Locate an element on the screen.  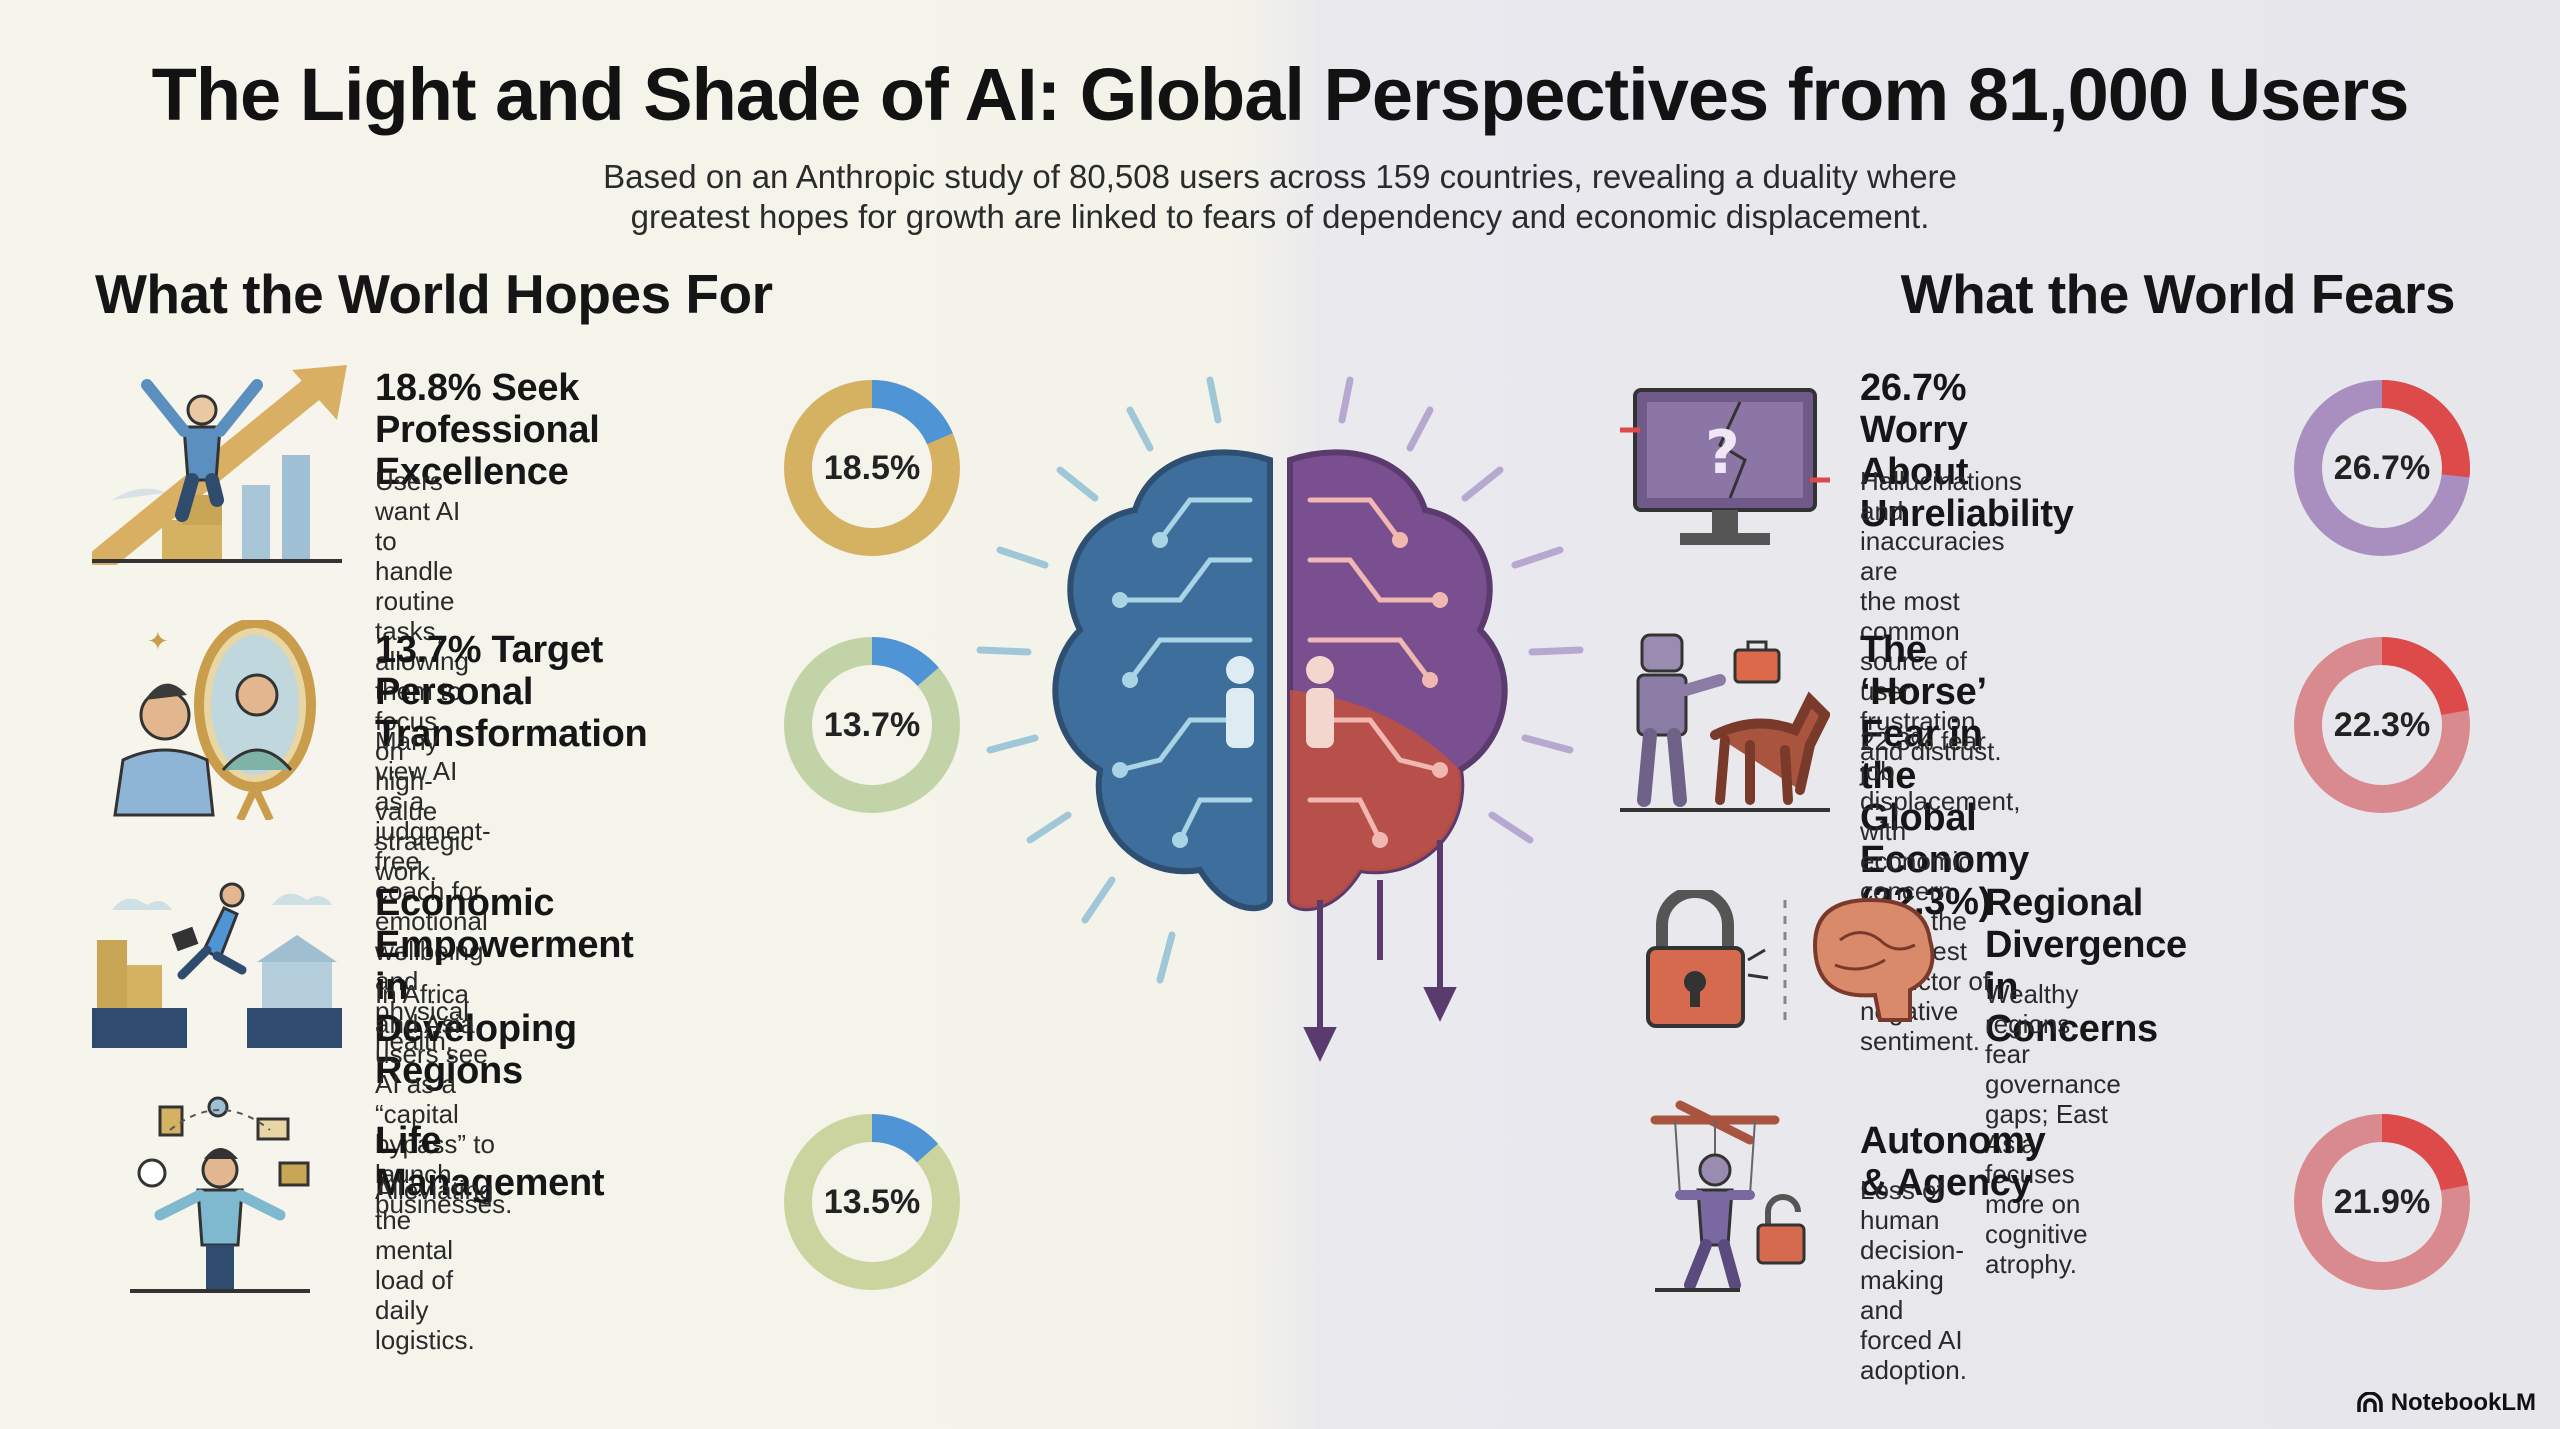
hope-1-donut-arc is located at coordinates (872, 468).